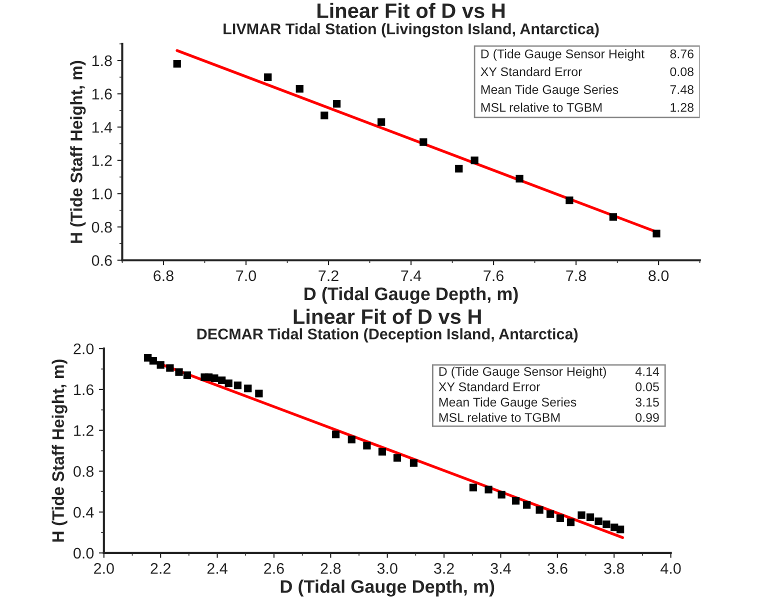 Image resolution: width=764 pixels, height=601 pixels. I want to click on annotation: 8.76, so click(682, 53).